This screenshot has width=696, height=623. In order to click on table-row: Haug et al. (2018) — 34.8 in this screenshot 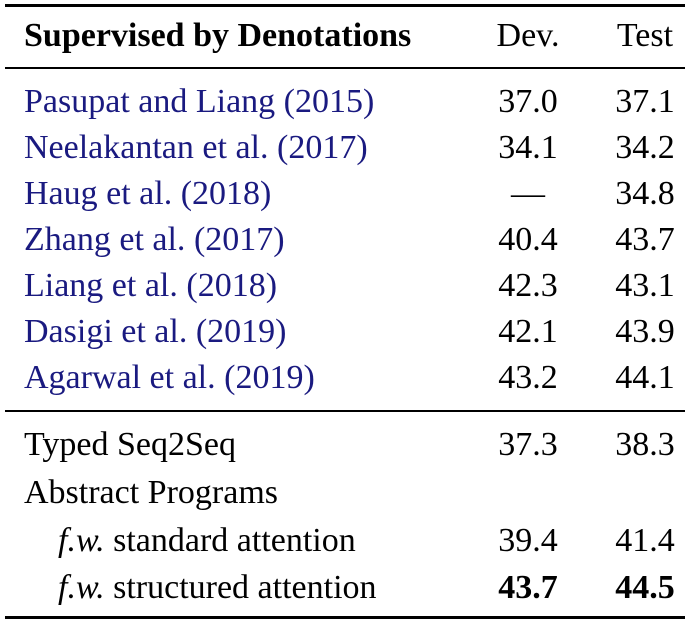, I will do `click(348, 194)`.